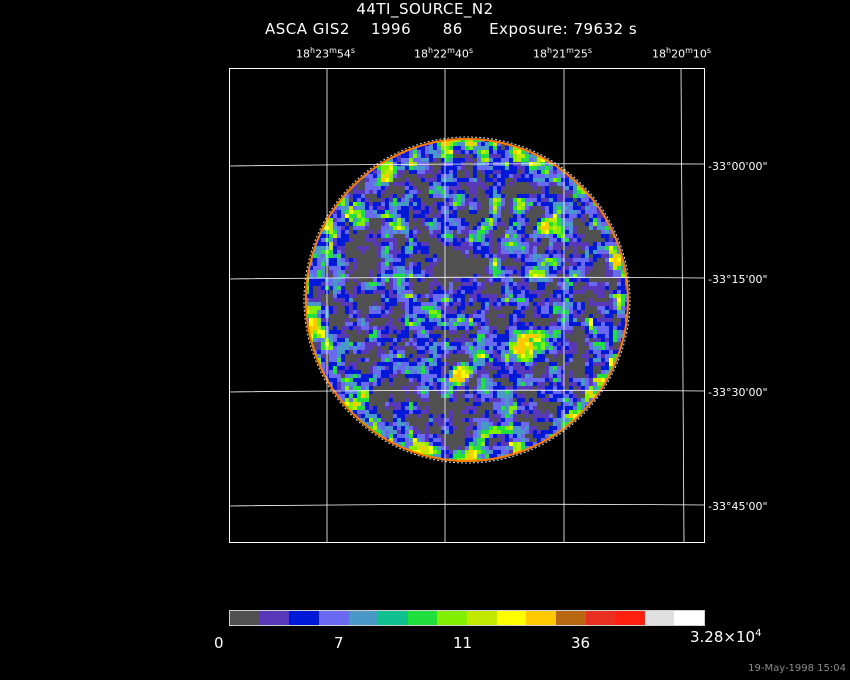 This screenshot has height=680, width=850. I want to click on ra-label-3: 18h21m25s, so click(563, 53).